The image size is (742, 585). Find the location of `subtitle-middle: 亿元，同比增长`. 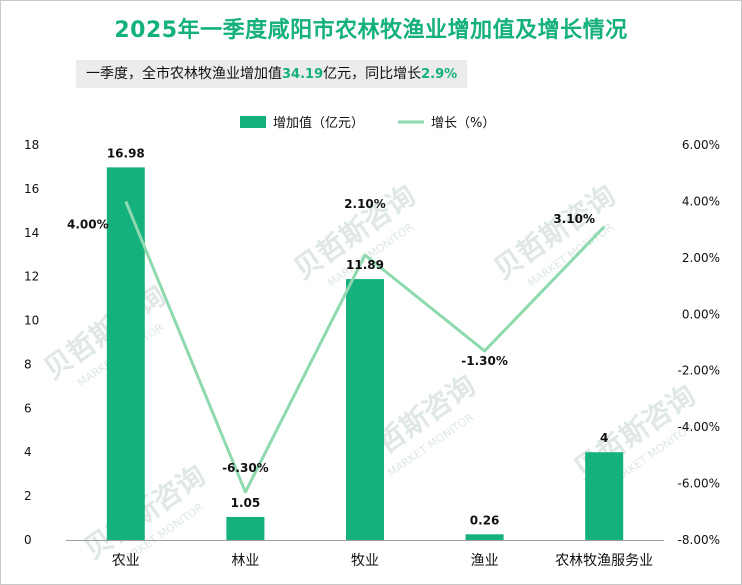

subtitle-middle: 亿元，同比增长 is located at coordinates (372, 74).